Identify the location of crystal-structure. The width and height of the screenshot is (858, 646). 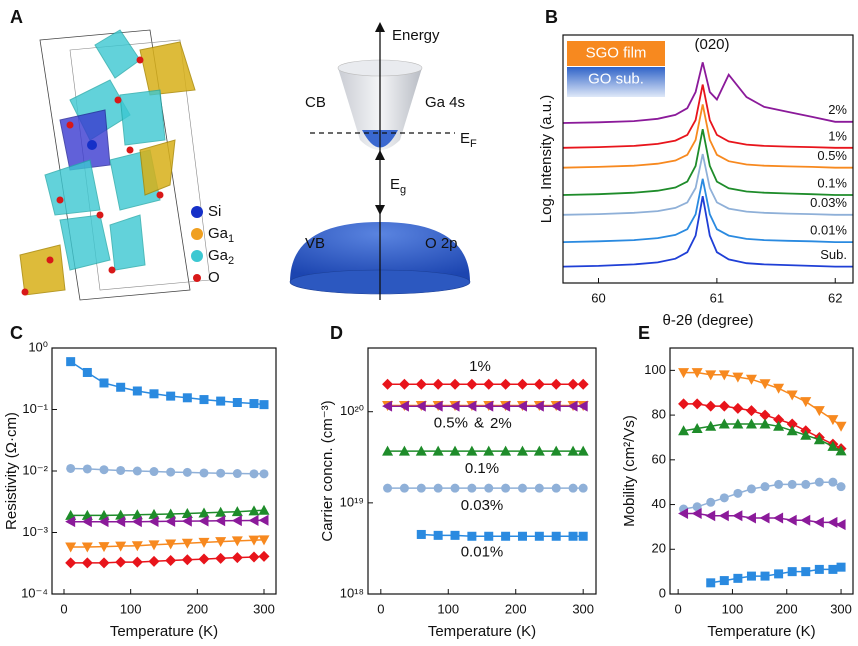
(115, 165).